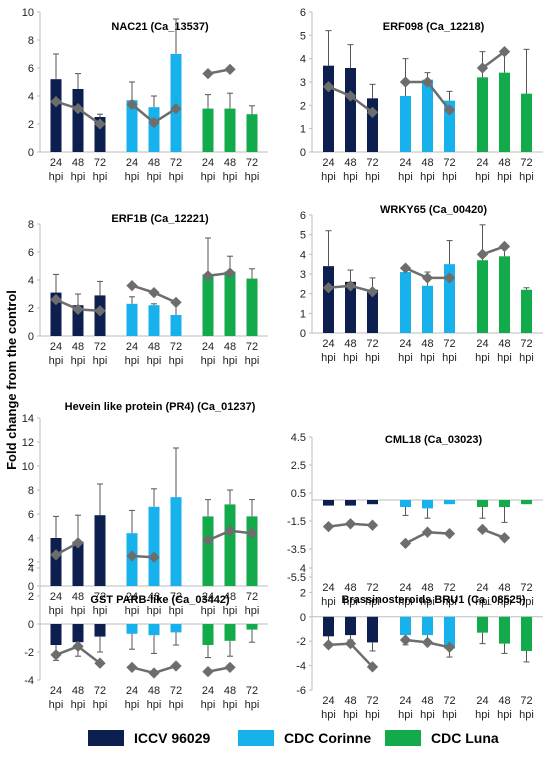 Image resolution: width=550 pixels, height=768 pixels. I want to click on y-tick-label: 0, so click(31, 587).